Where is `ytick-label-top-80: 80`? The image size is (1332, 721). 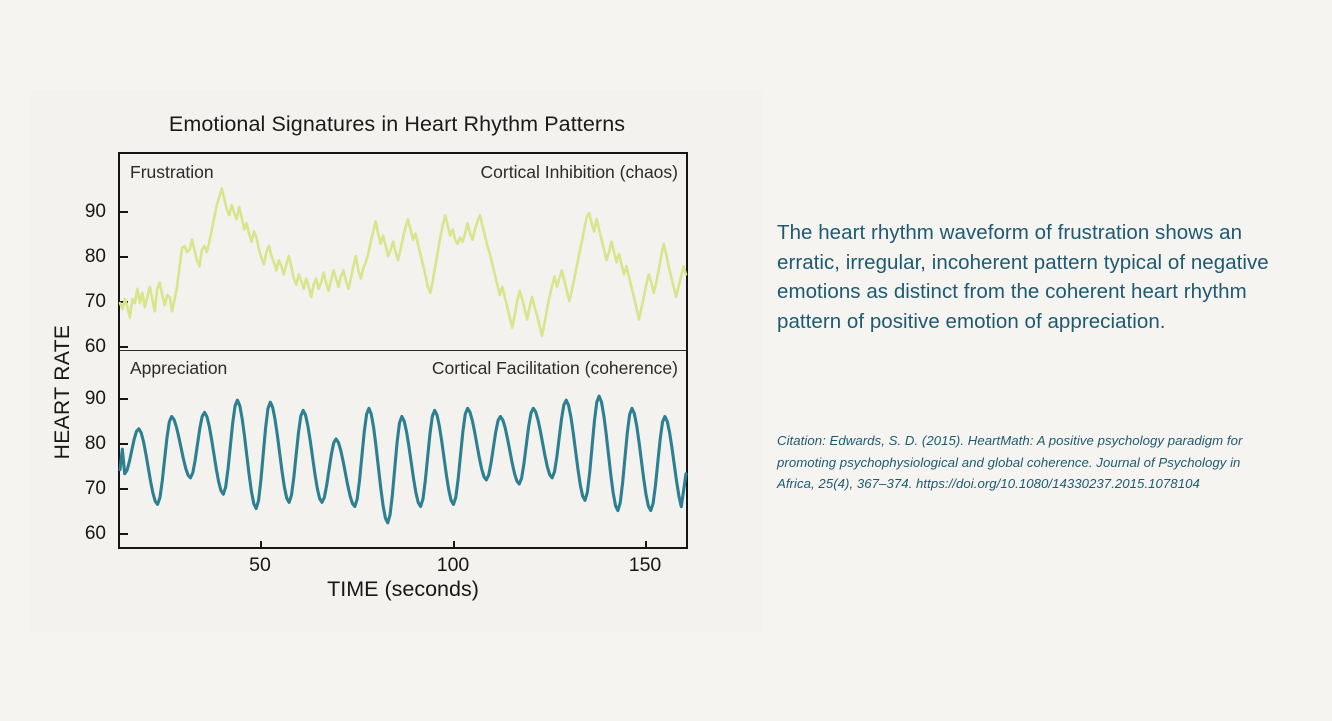
ytick-label-top-80: 80 is located at coordinates (95, 256).